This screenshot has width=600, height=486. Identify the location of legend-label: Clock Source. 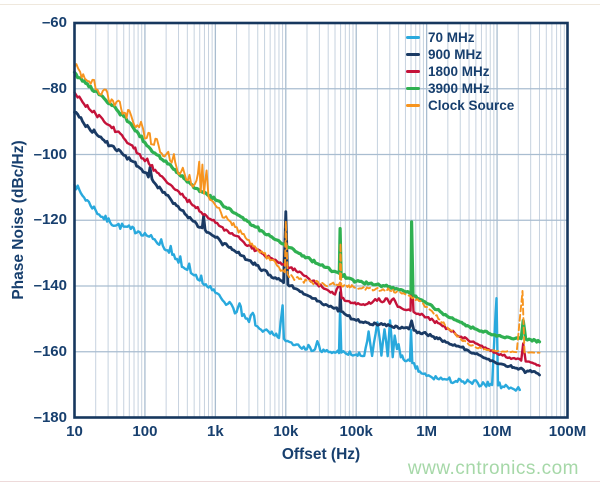
(471, 105).